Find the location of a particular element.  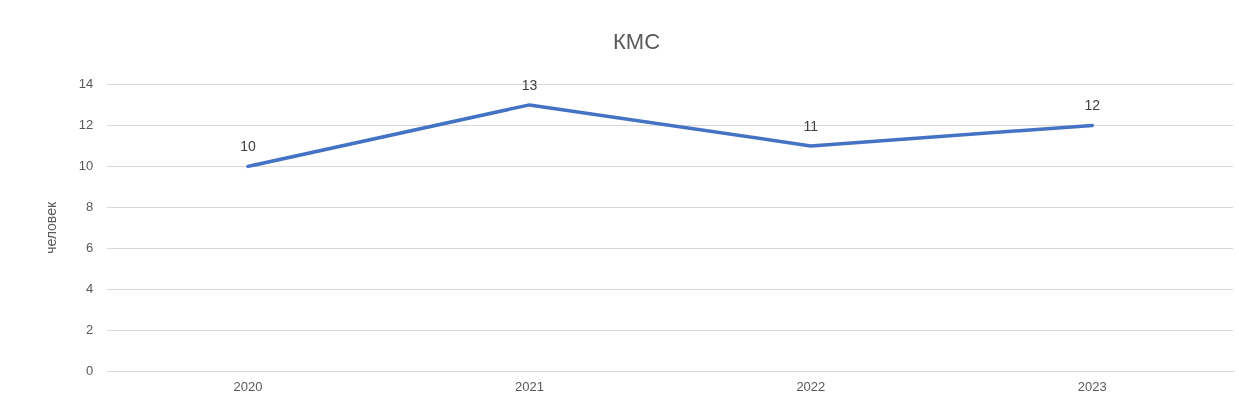

y-tick-label: 4 is located at coordinates (90, 288).